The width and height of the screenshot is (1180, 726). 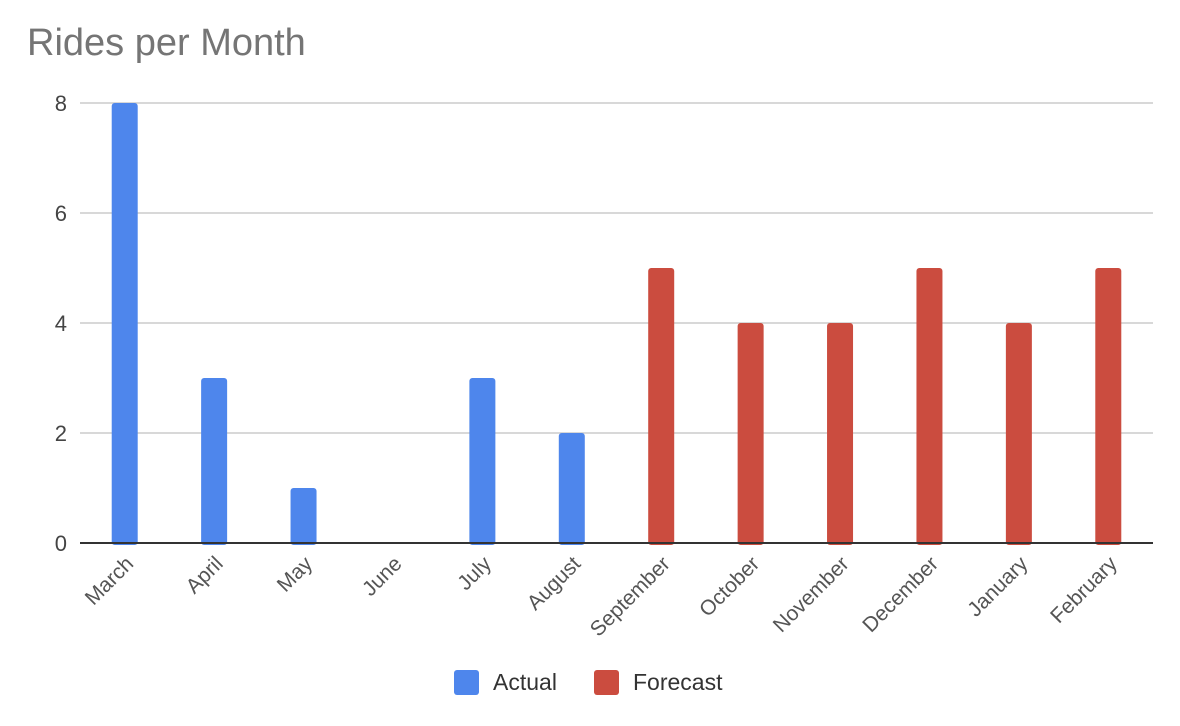 What do you see at coordinates (166, 43) in the screenshot?
I see `chart-title: Rides per Month` at bounding box center [166, 43].